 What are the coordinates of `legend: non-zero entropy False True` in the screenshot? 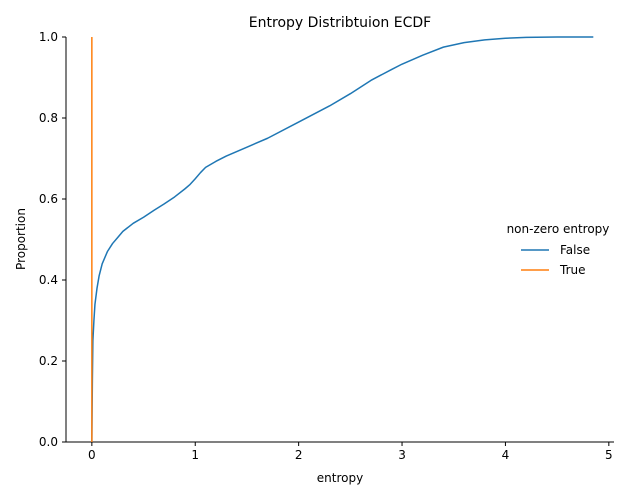 It's located at (558, 249).